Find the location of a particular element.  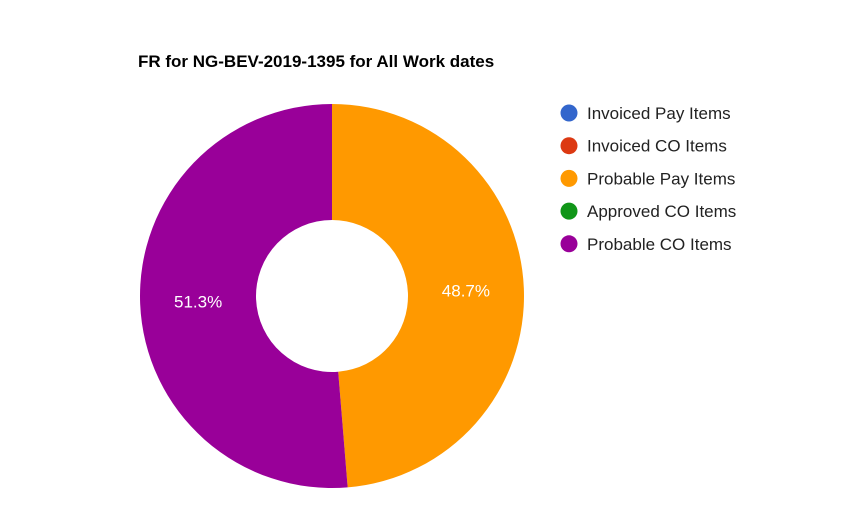

legend-label: Probable Pay Items is located at coordinates (661, 178).